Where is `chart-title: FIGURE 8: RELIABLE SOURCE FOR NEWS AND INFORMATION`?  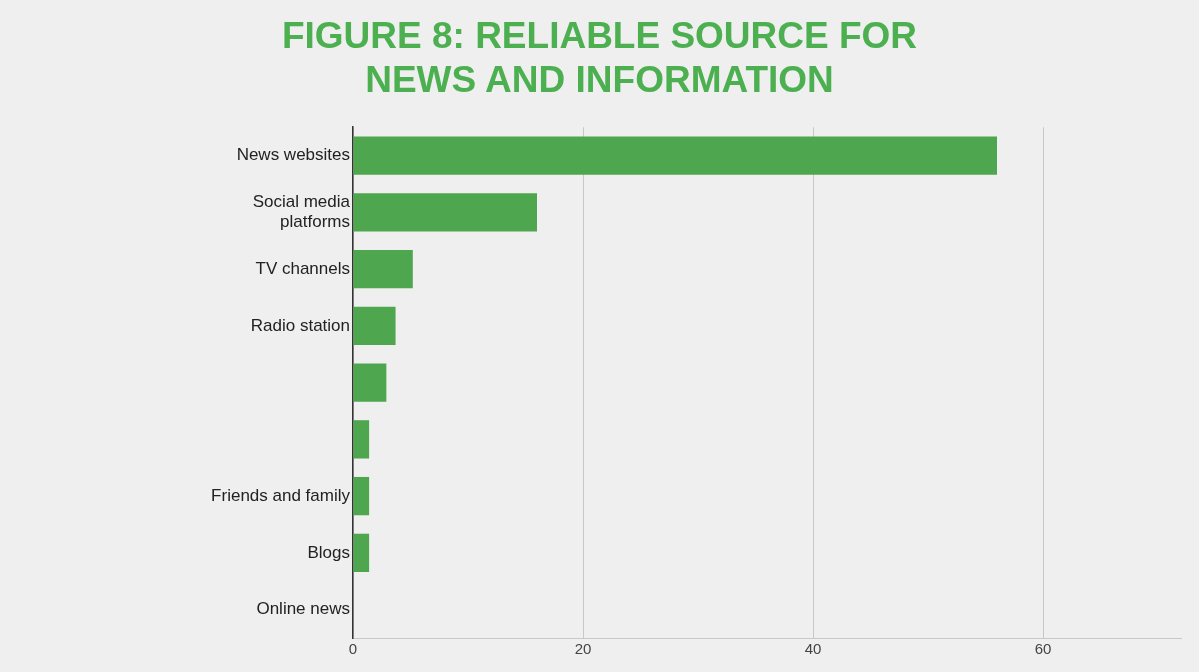
chart-title: FIGURE 8: RELIABLE SOURCE FOR NEWS AND INFORMATION is located at coordinates (599, 58).